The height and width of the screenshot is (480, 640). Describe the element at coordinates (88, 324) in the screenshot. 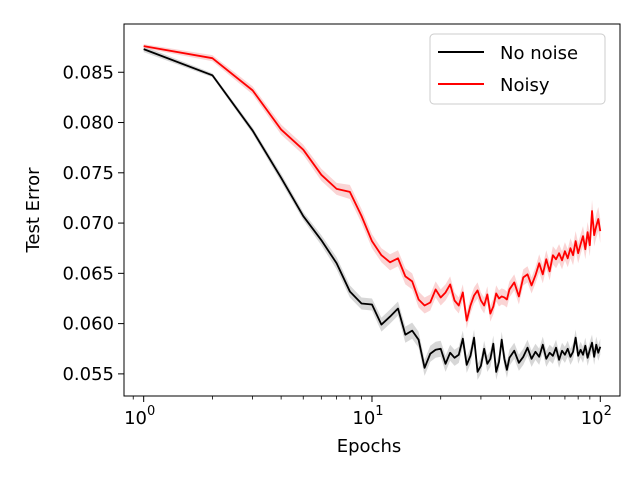

I see `y-tick-label: 0.060` at that location.